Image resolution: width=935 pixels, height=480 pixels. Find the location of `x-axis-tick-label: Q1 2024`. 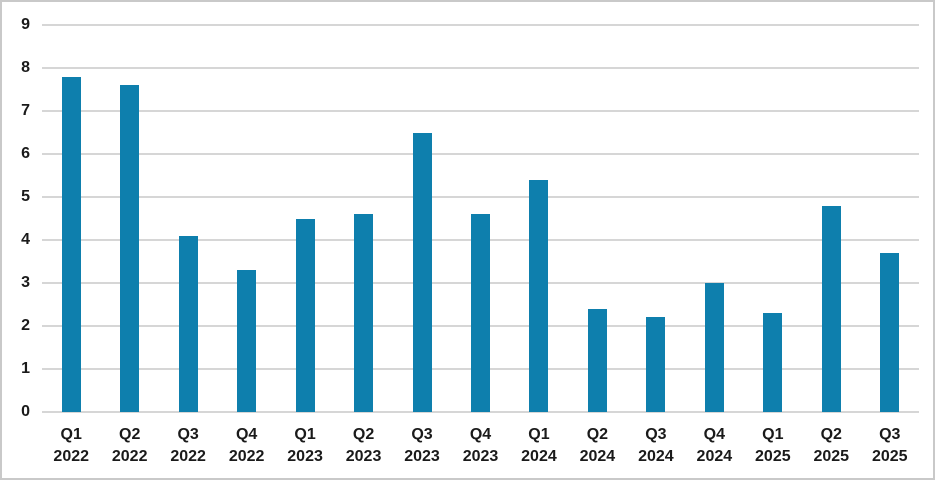

x-axis-tick-label: Q1 2024 is located at coordinates (539, 445).